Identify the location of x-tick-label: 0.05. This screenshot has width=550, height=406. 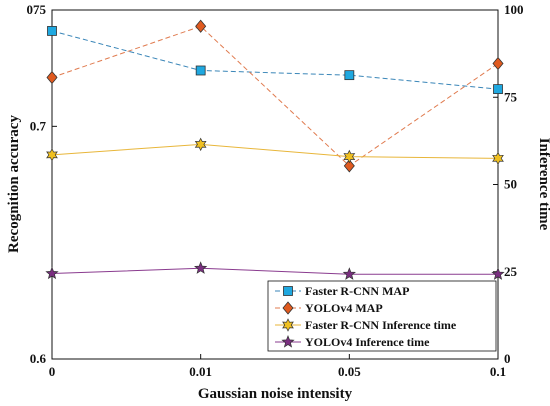
(349, 371).